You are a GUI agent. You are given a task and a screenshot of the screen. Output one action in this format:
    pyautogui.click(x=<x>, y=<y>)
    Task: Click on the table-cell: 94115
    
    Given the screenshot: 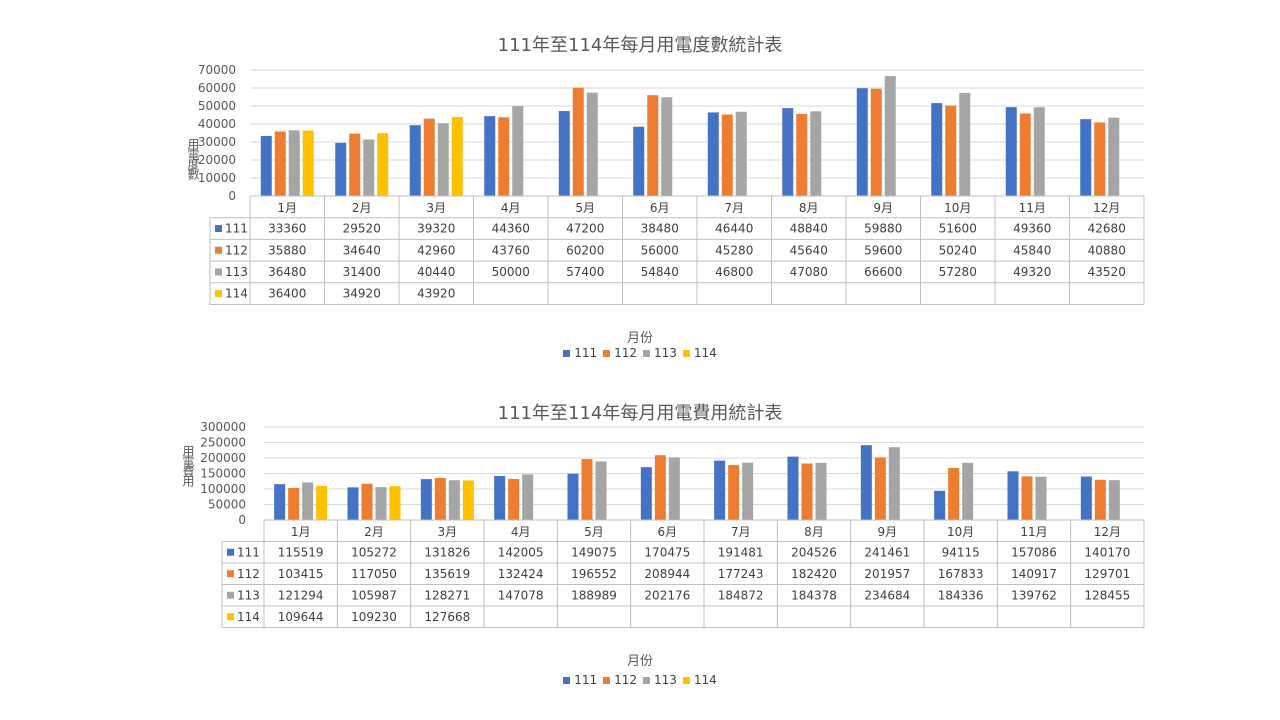 What is the action you would take?
    pyautogui.click(x=961, y=552)
    